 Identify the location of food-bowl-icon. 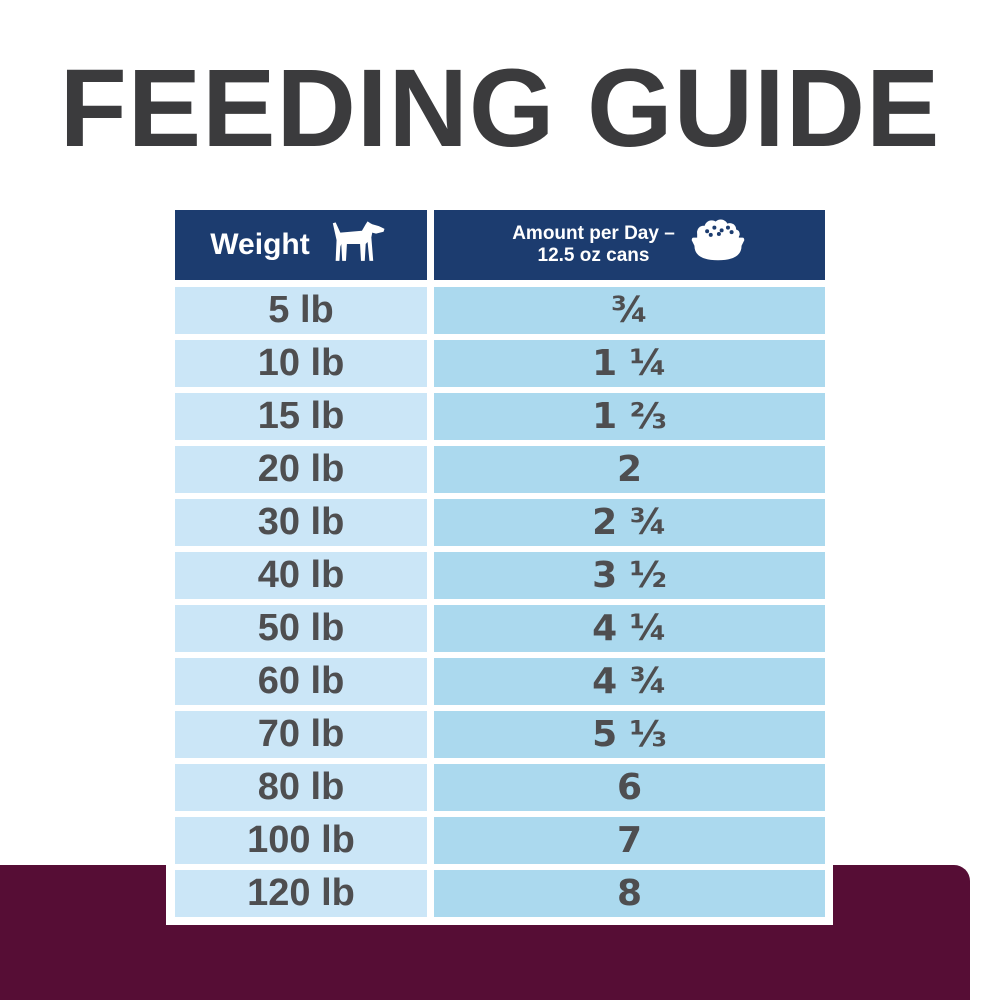
(718, 245).